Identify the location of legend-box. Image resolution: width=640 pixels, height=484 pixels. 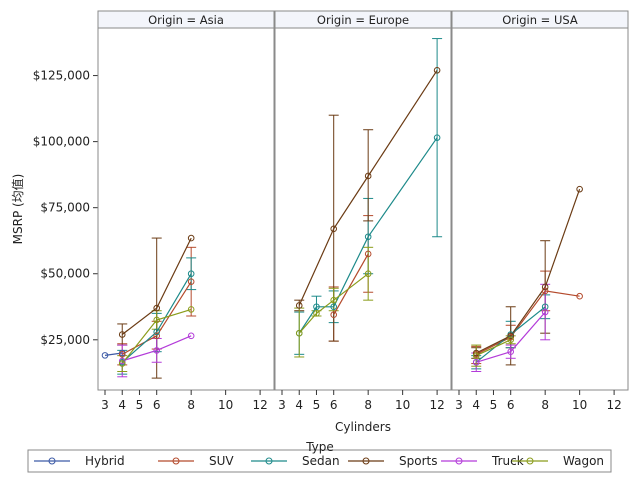
(319, 461).